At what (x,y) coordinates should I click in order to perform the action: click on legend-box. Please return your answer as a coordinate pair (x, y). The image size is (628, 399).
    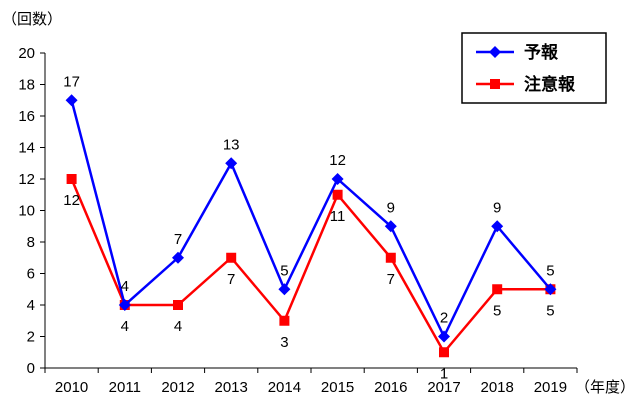
    Looking at the image, I should click on (534, 68).